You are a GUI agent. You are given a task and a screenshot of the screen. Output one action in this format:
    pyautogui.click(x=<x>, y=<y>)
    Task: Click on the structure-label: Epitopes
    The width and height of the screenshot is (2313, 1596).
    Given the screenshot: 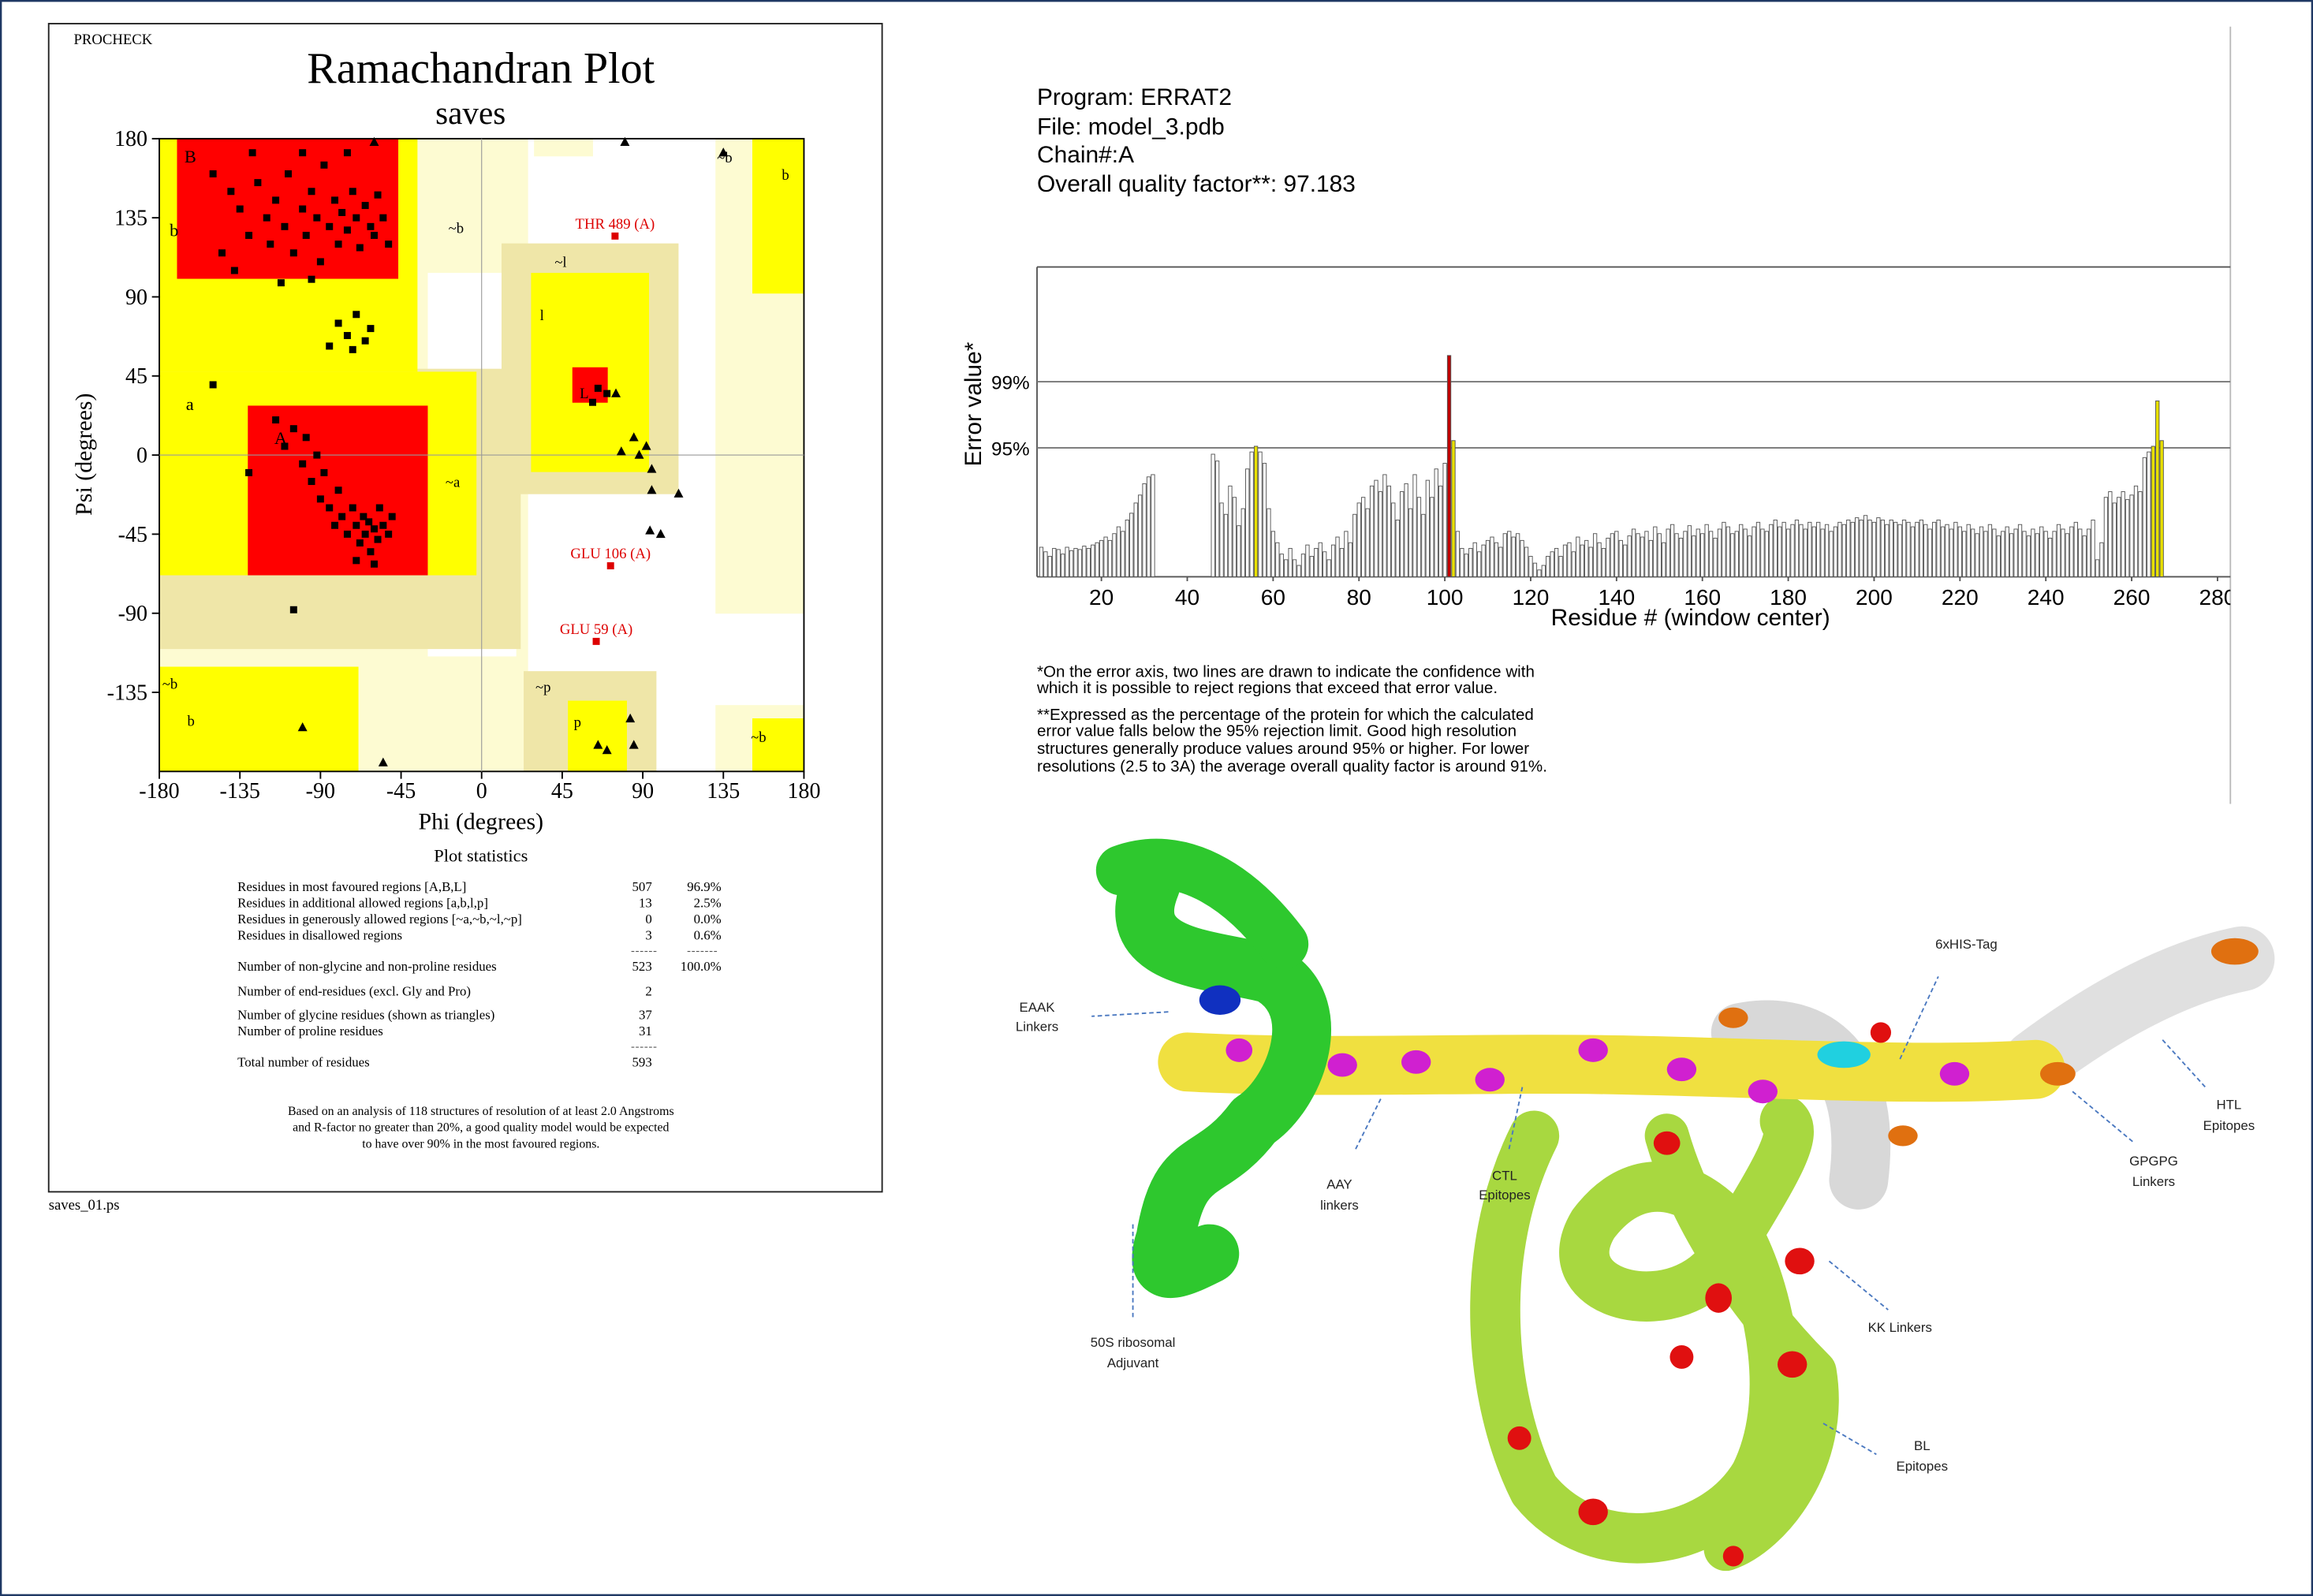 What is the action you would take?
    pyautogui.click(x=1504, y=1195)
    